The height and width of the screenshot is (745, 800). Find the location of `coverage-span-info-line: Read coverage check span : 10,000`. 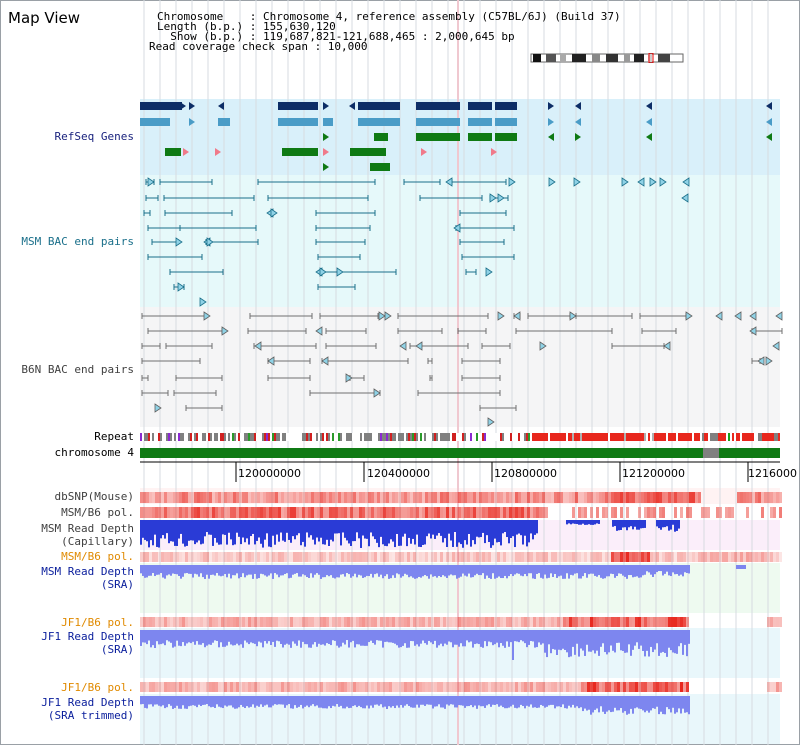

coverage-span-info-line: Read coverage check span : 10,000 is located at coordinates (258, 46).